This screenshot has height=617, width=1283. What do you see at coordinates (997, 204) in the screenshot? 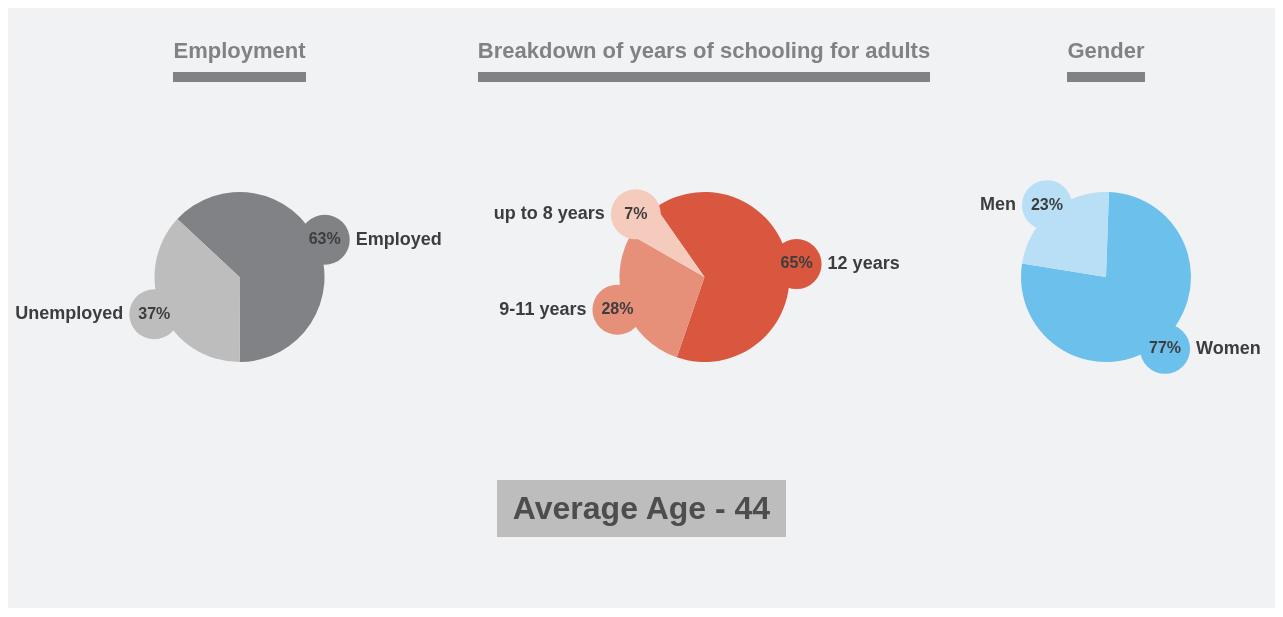
I see `slice-label: Men` at bounding box center [997, 204].